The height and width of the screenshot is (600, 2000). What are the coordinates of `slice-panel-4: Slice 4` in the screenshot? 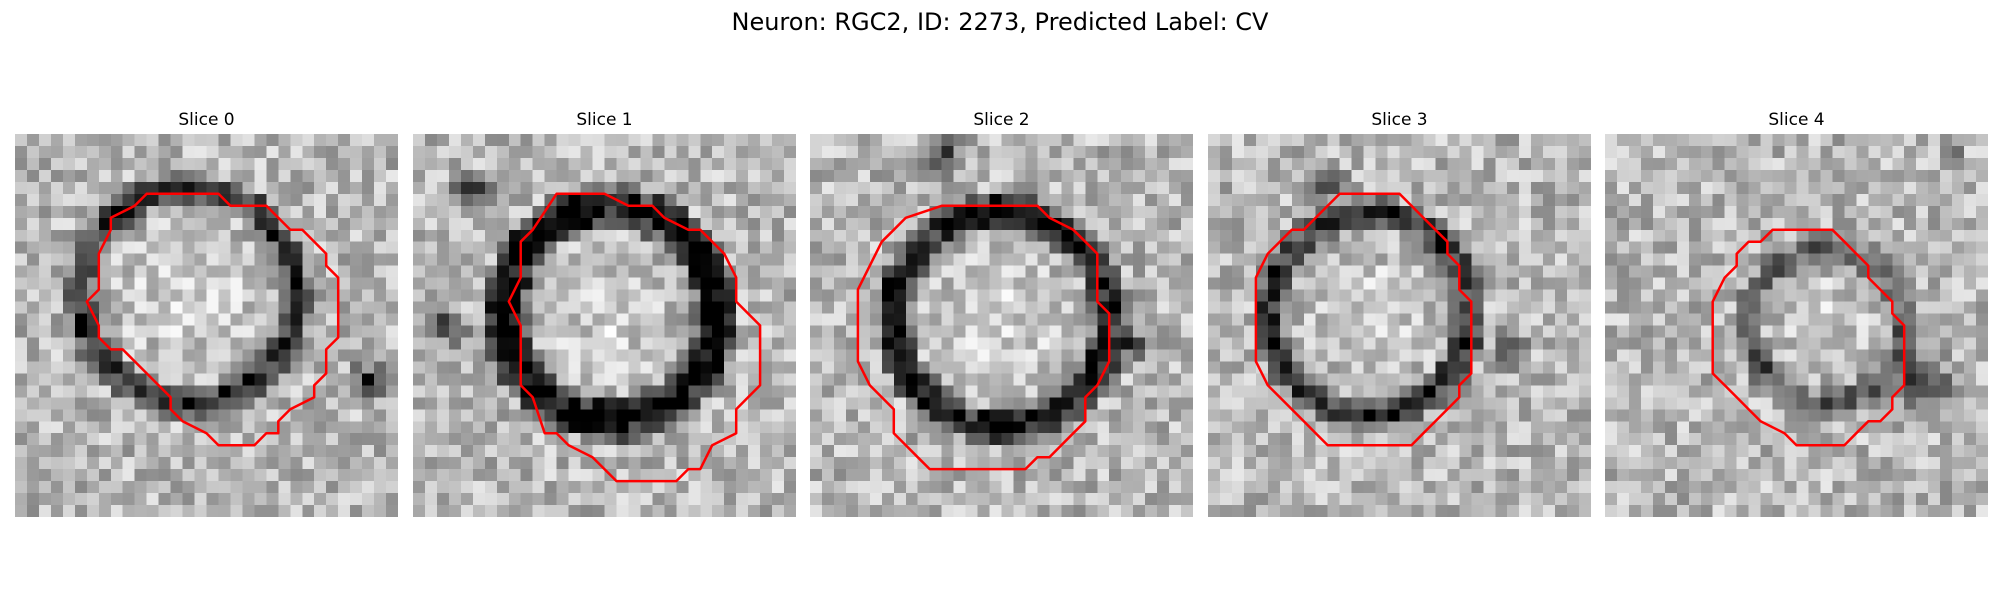 It's located at (1796, 313).